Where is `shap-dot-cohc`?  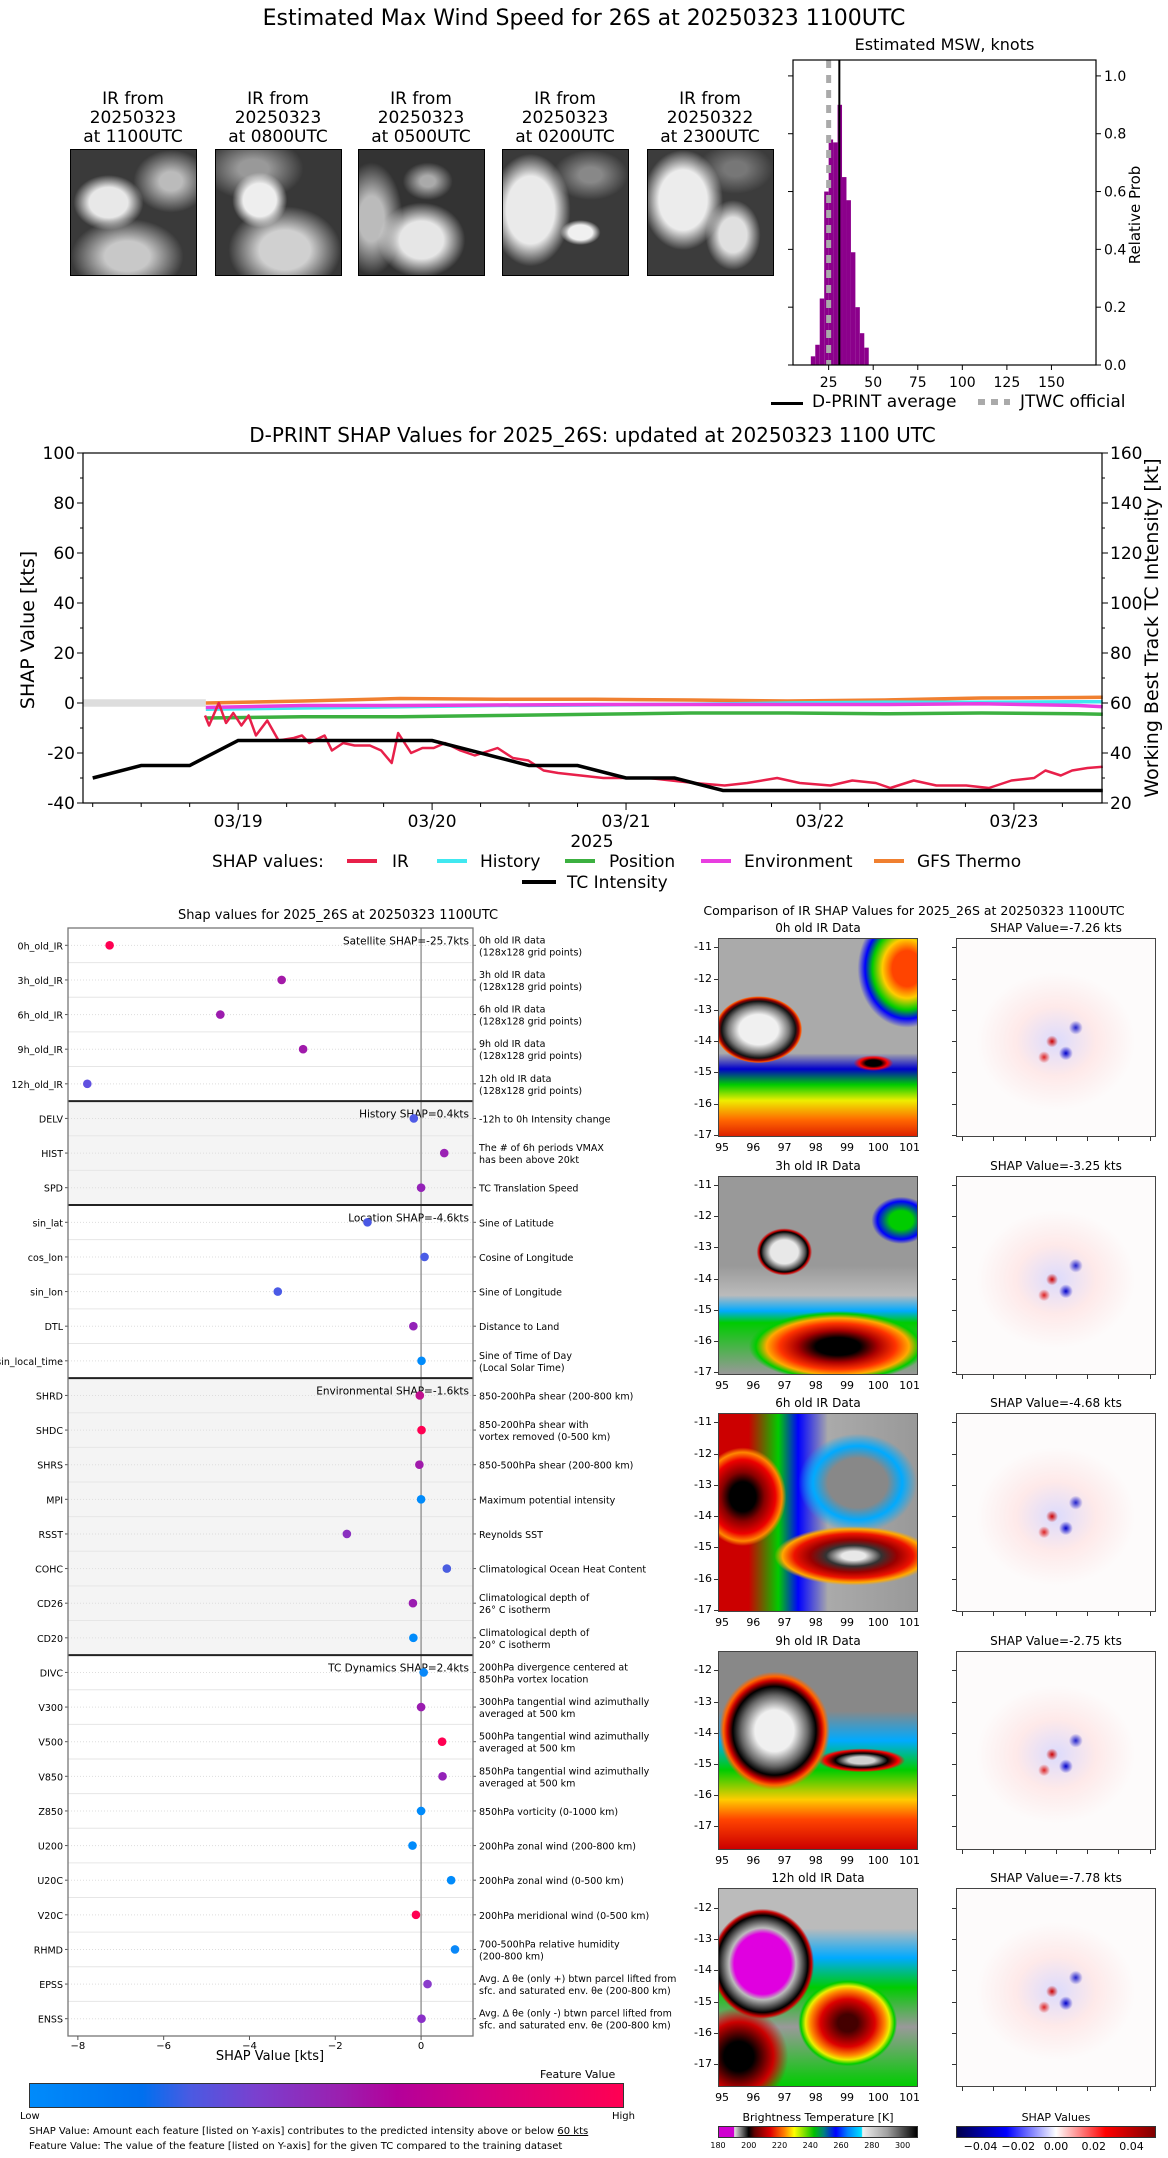
shap-dot-cohc is located at coordinates (447, 1568).